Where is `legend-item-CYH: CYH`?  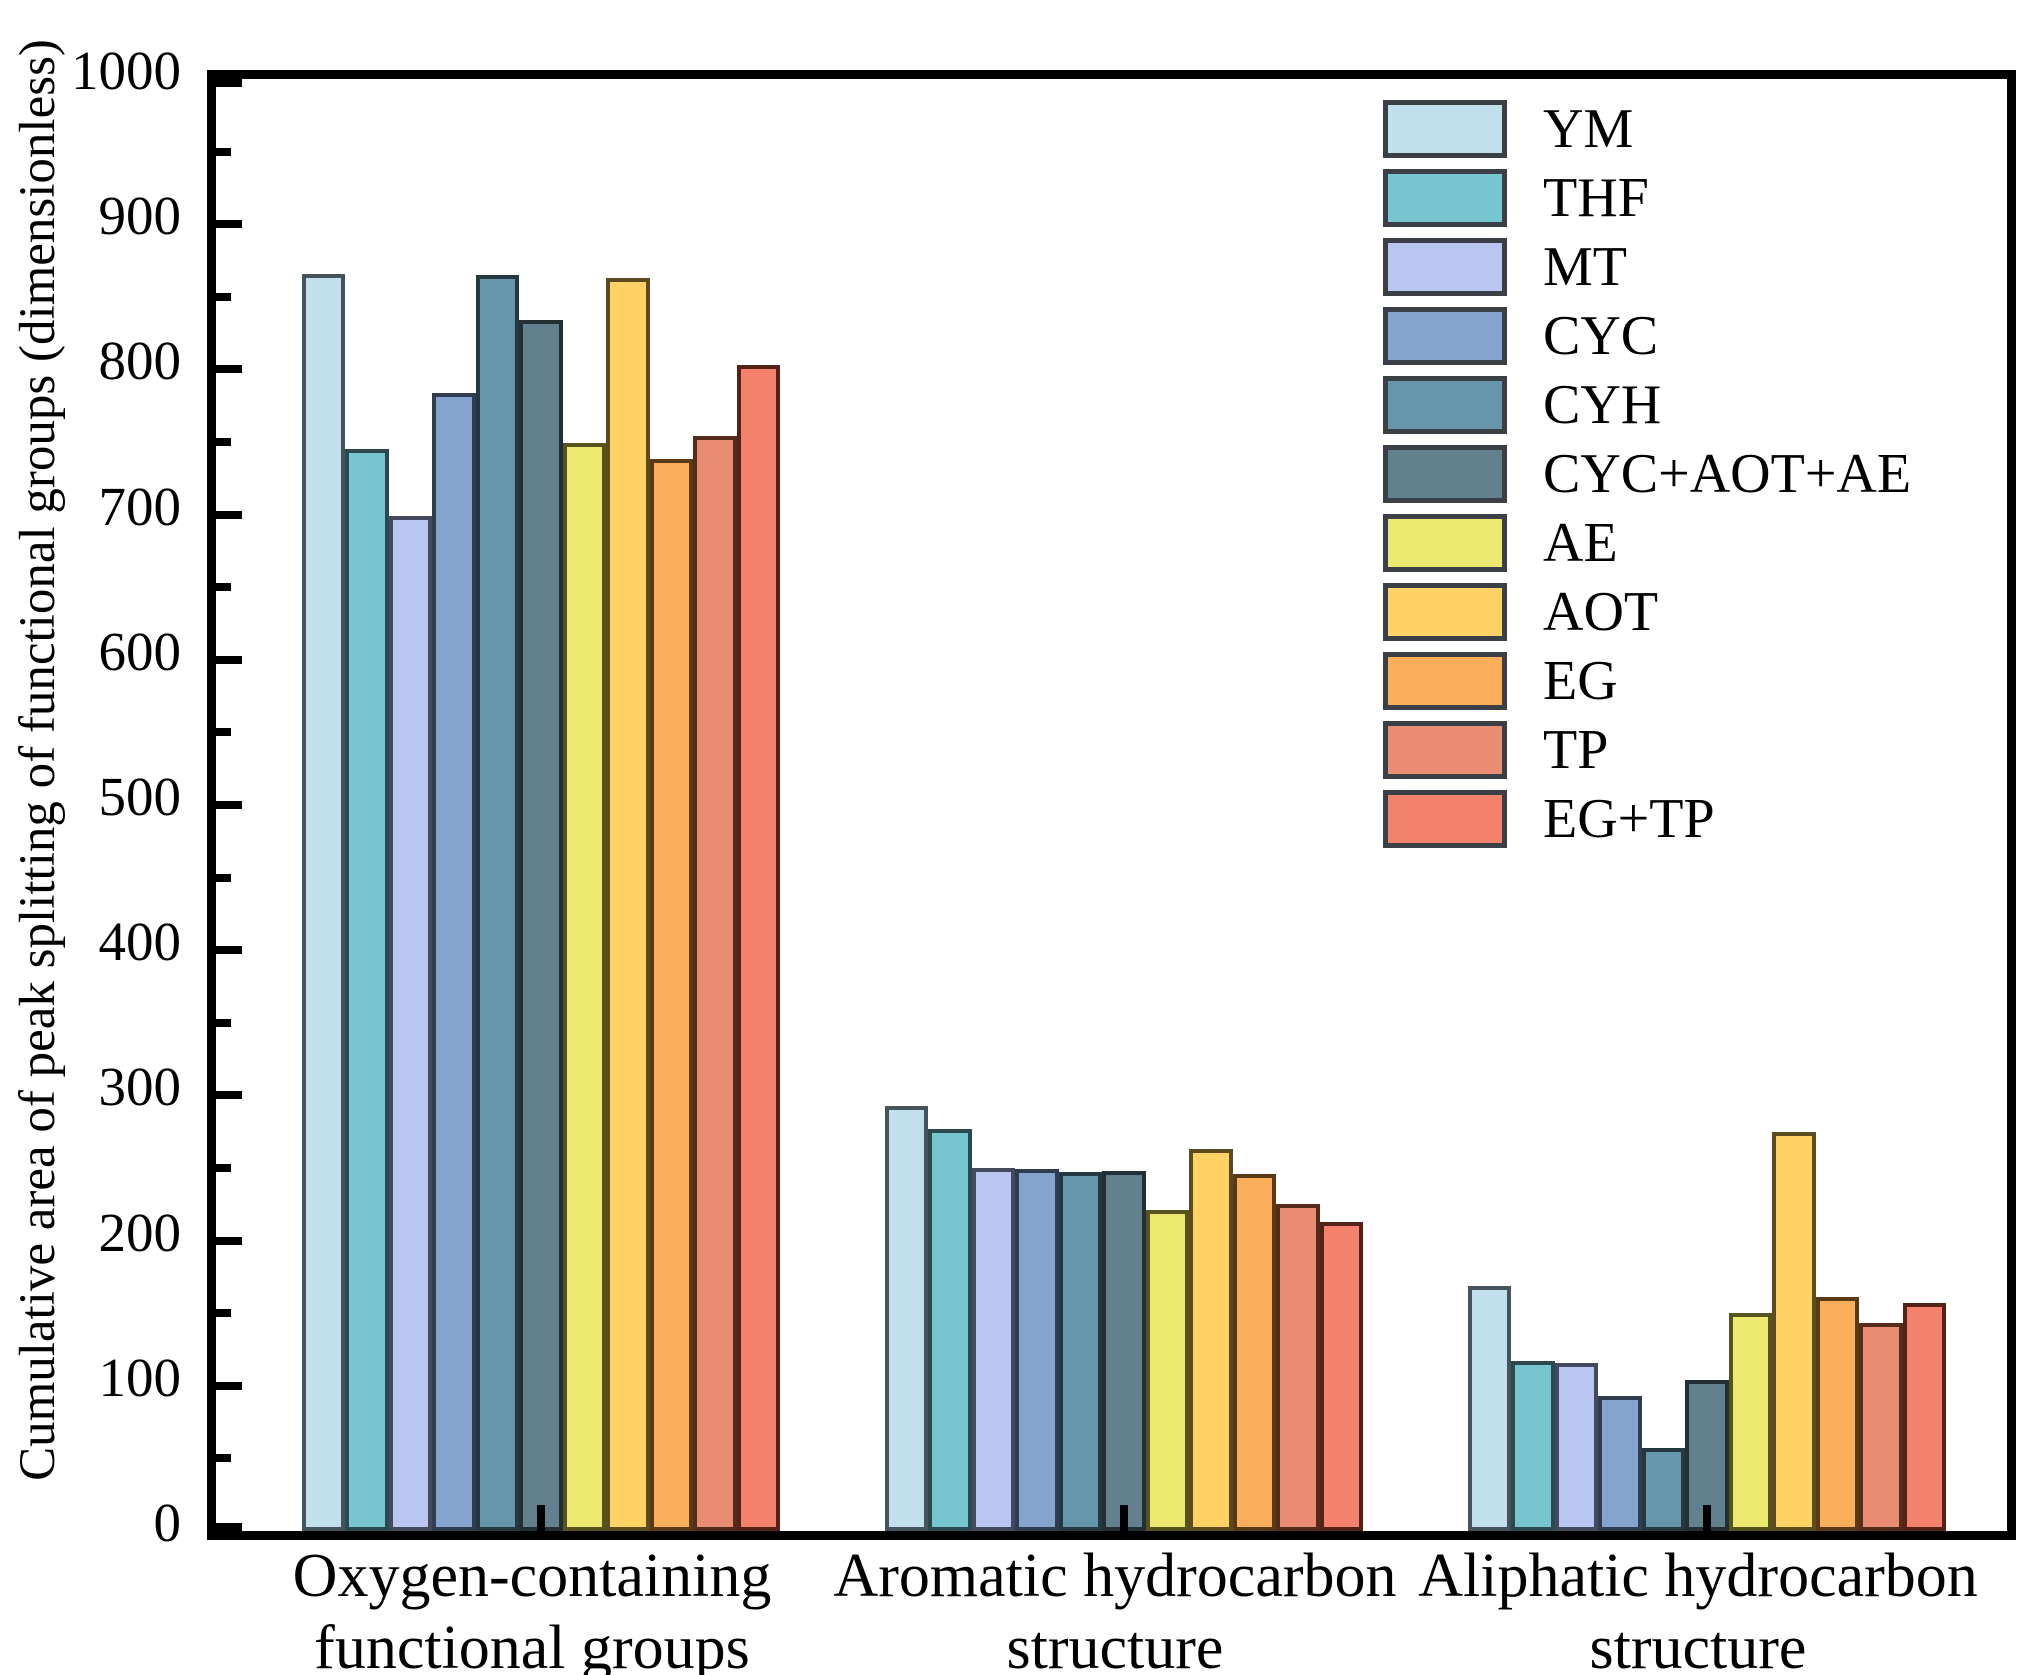 legend-item-CYH: CYH is located at coordinates (1647, 405).